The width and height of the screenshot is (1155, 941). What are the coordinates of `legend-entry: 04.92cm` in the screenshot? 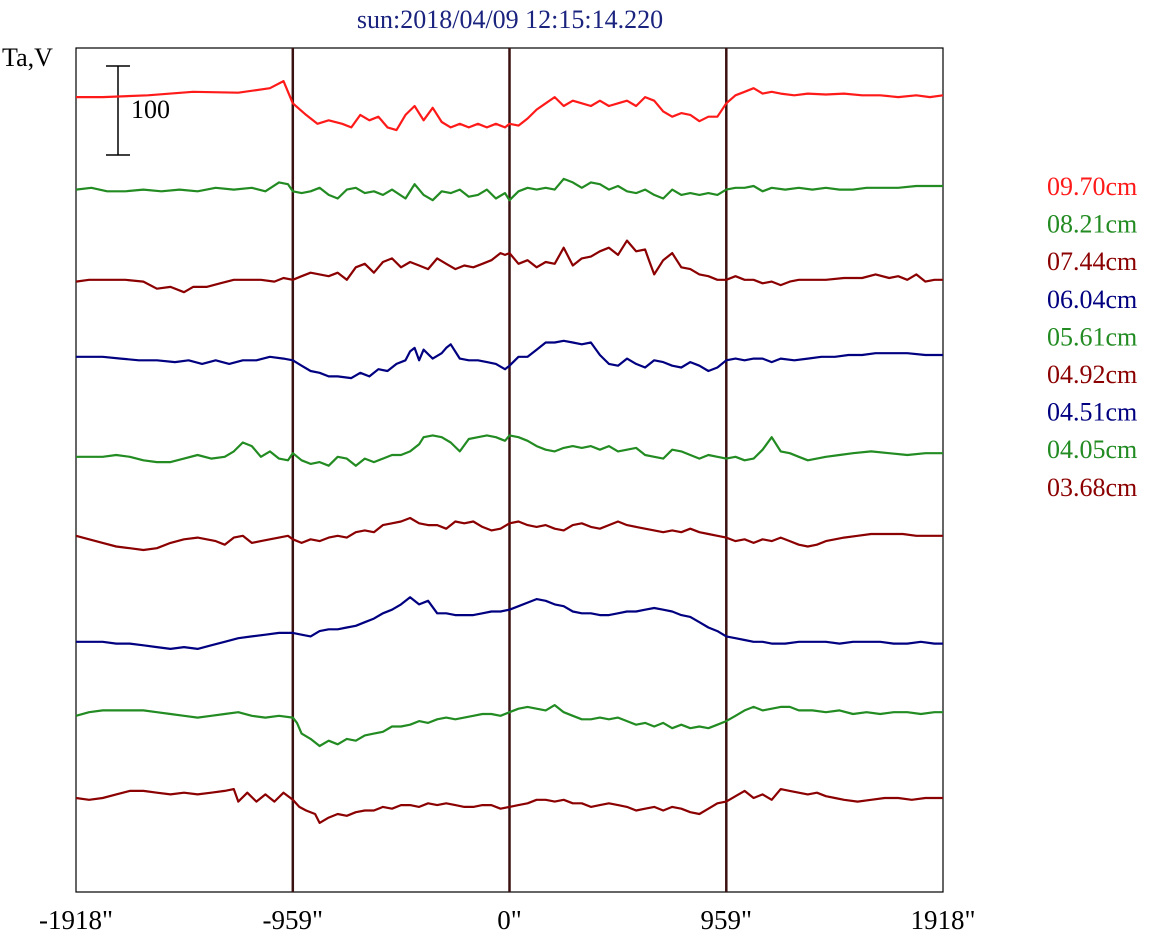 It's located at (1092, 374).